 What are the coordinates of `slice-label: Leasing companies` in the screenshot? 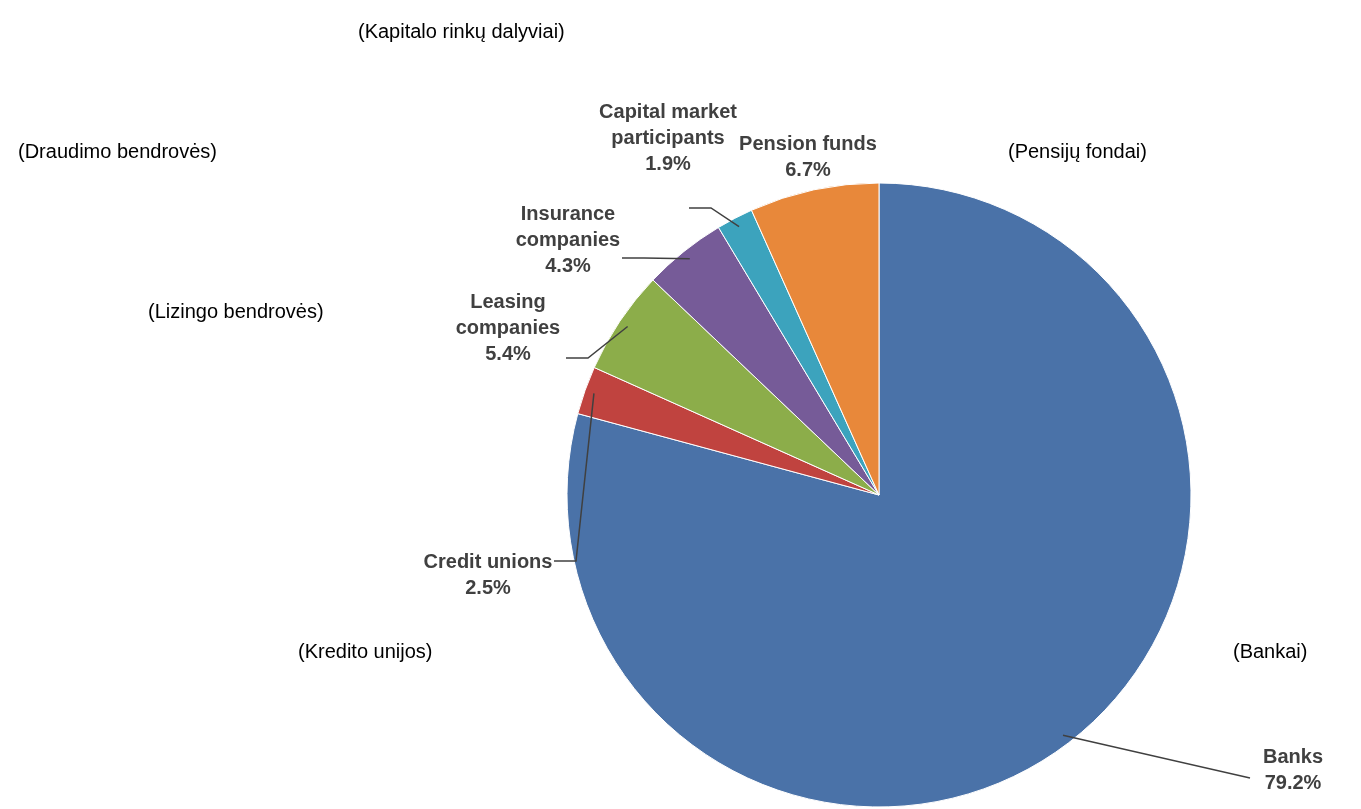 It's located at (508, 314).